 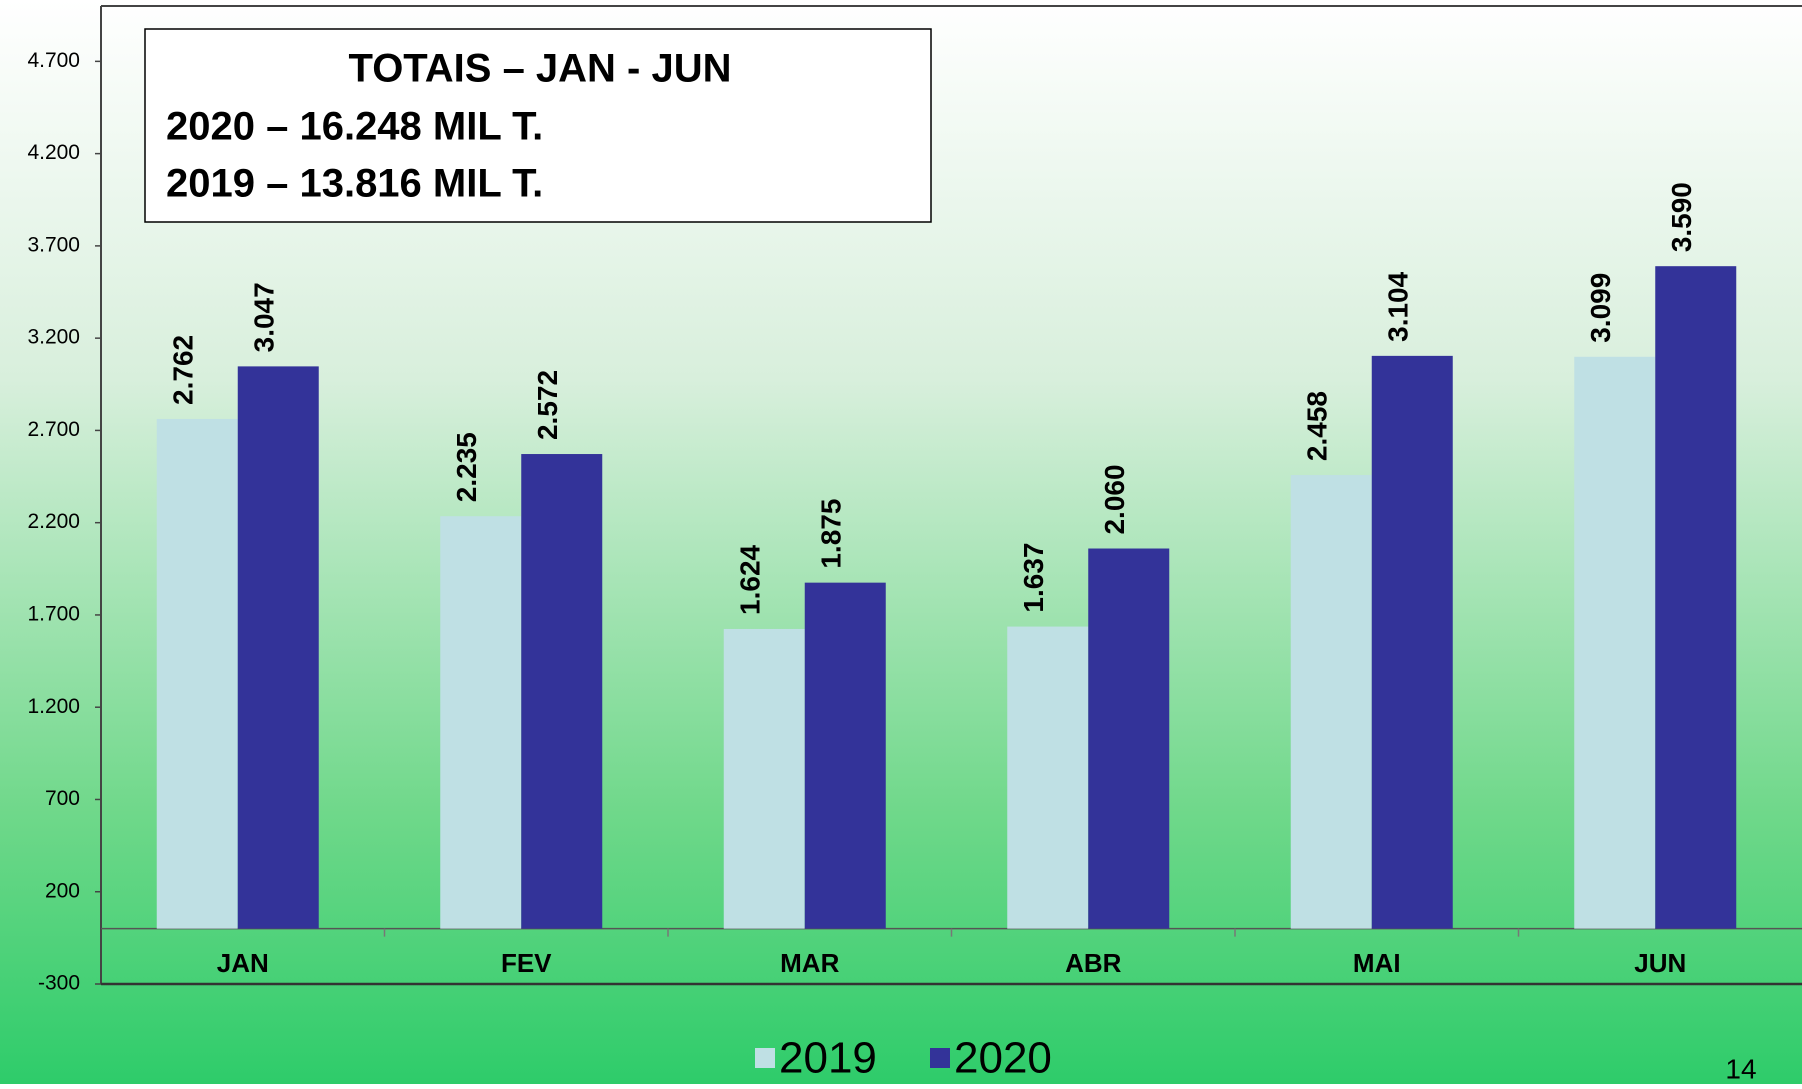 What do you see at coordinates (1660, 963) in the screenshot?
I see `x-tick-label: JUN` at bounding box center [1660, 963].